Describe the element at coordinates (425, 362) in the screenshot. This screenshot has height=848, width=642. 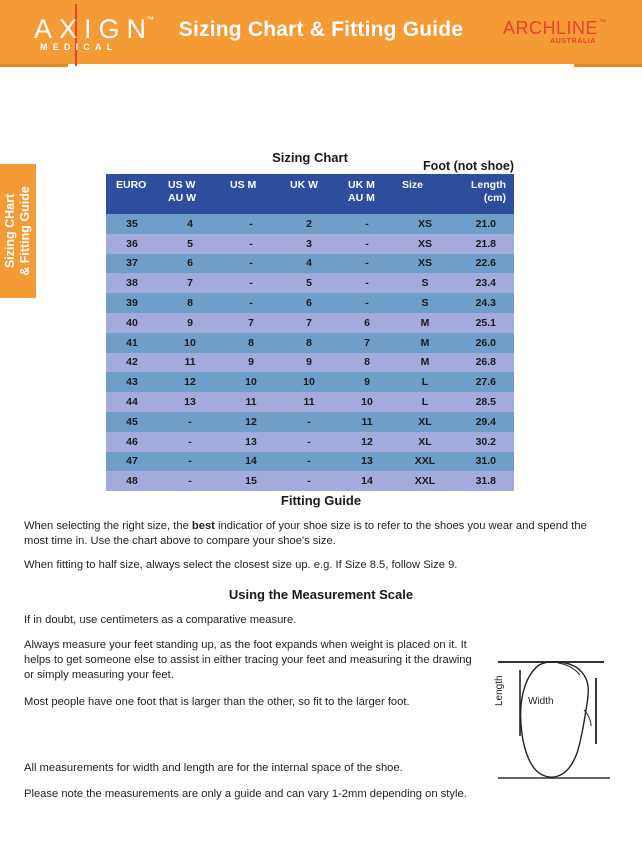
I see `table-cell: M` at that location.